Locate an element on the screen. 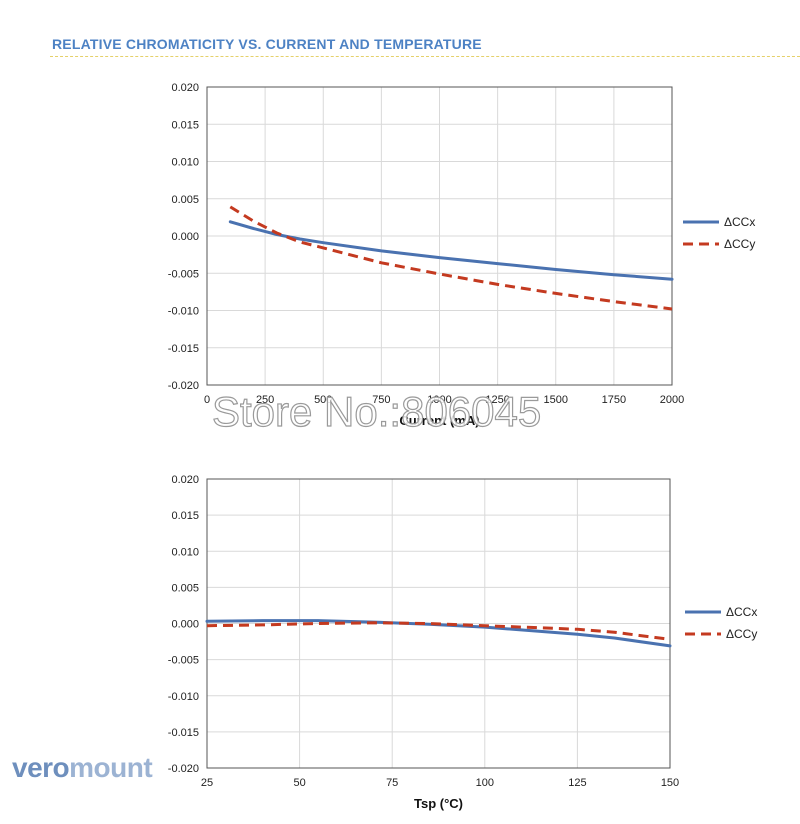 This screenshot has width=800, height=824. chart1-series-ccy-line is located at coordinates (451, 258).